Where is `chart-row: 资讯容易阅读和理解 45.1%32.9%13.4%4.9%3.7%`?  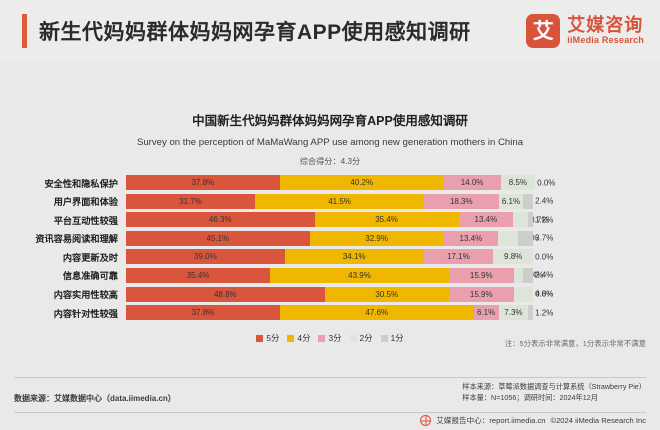
chart-row: 资讯容易阅读和理解 45.1%32.9%13.4%4.9%3.7% is located at coordinates (328, 238).